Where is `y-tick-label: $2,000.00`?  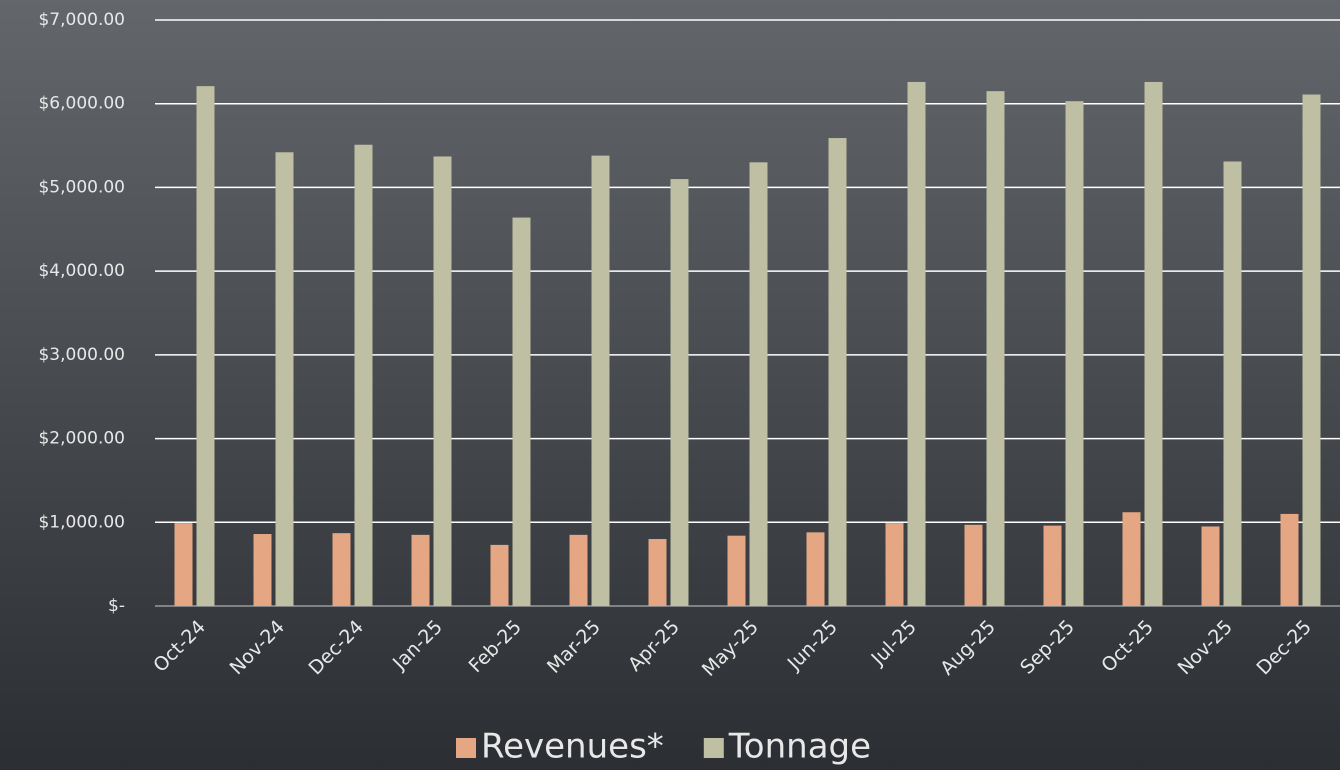
y-tick-label: $2,000.00 is located at coordinates (81, 439).